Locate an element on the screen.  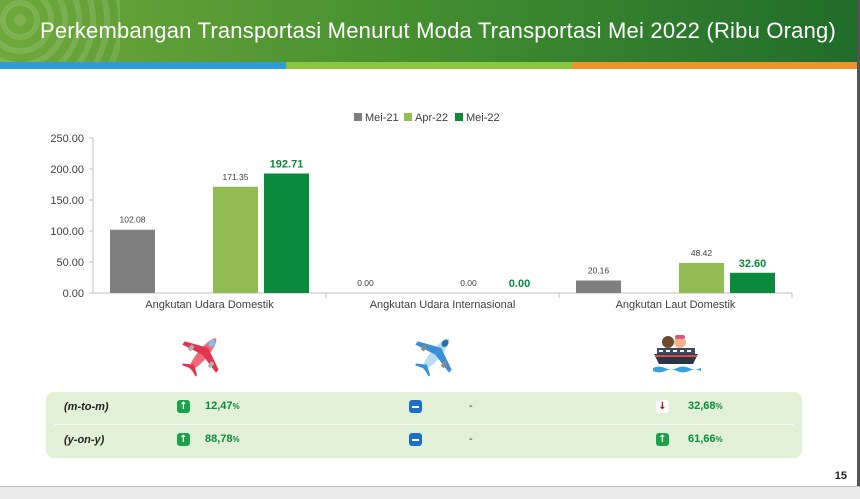
accent-stripe-orange is located at coordinates (714, 65).